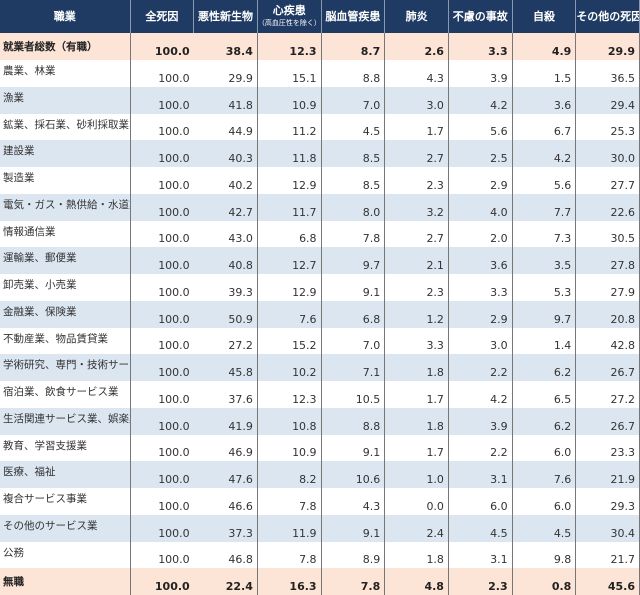 This screenshot has width=640, height=595. What do you see at coordinates (607, 341) in the screenshot?
I see `value-cell: 42.8` at bounding box center [607, 341].